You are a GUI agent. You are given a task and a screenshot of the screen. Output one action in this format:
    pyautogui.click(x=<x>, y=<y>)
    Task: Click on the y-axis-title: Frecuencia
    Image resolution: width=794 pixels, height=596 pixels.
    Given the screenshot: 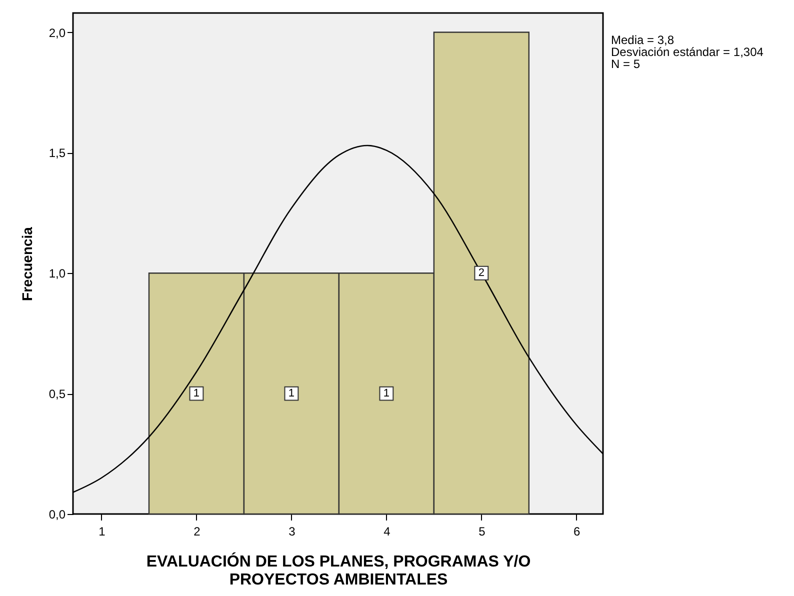 What is the action you would take?
    pyautogui.click(x=26, y=263)
    